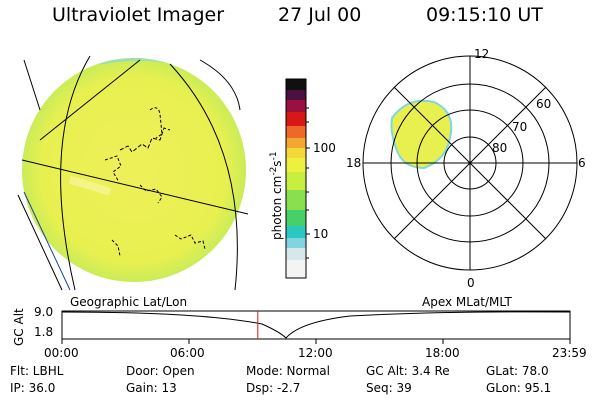  Describe the element at coordinates (467, 302) in the screenshot. I see `apex-projection-label: Apex MLat/MLT` at that location.